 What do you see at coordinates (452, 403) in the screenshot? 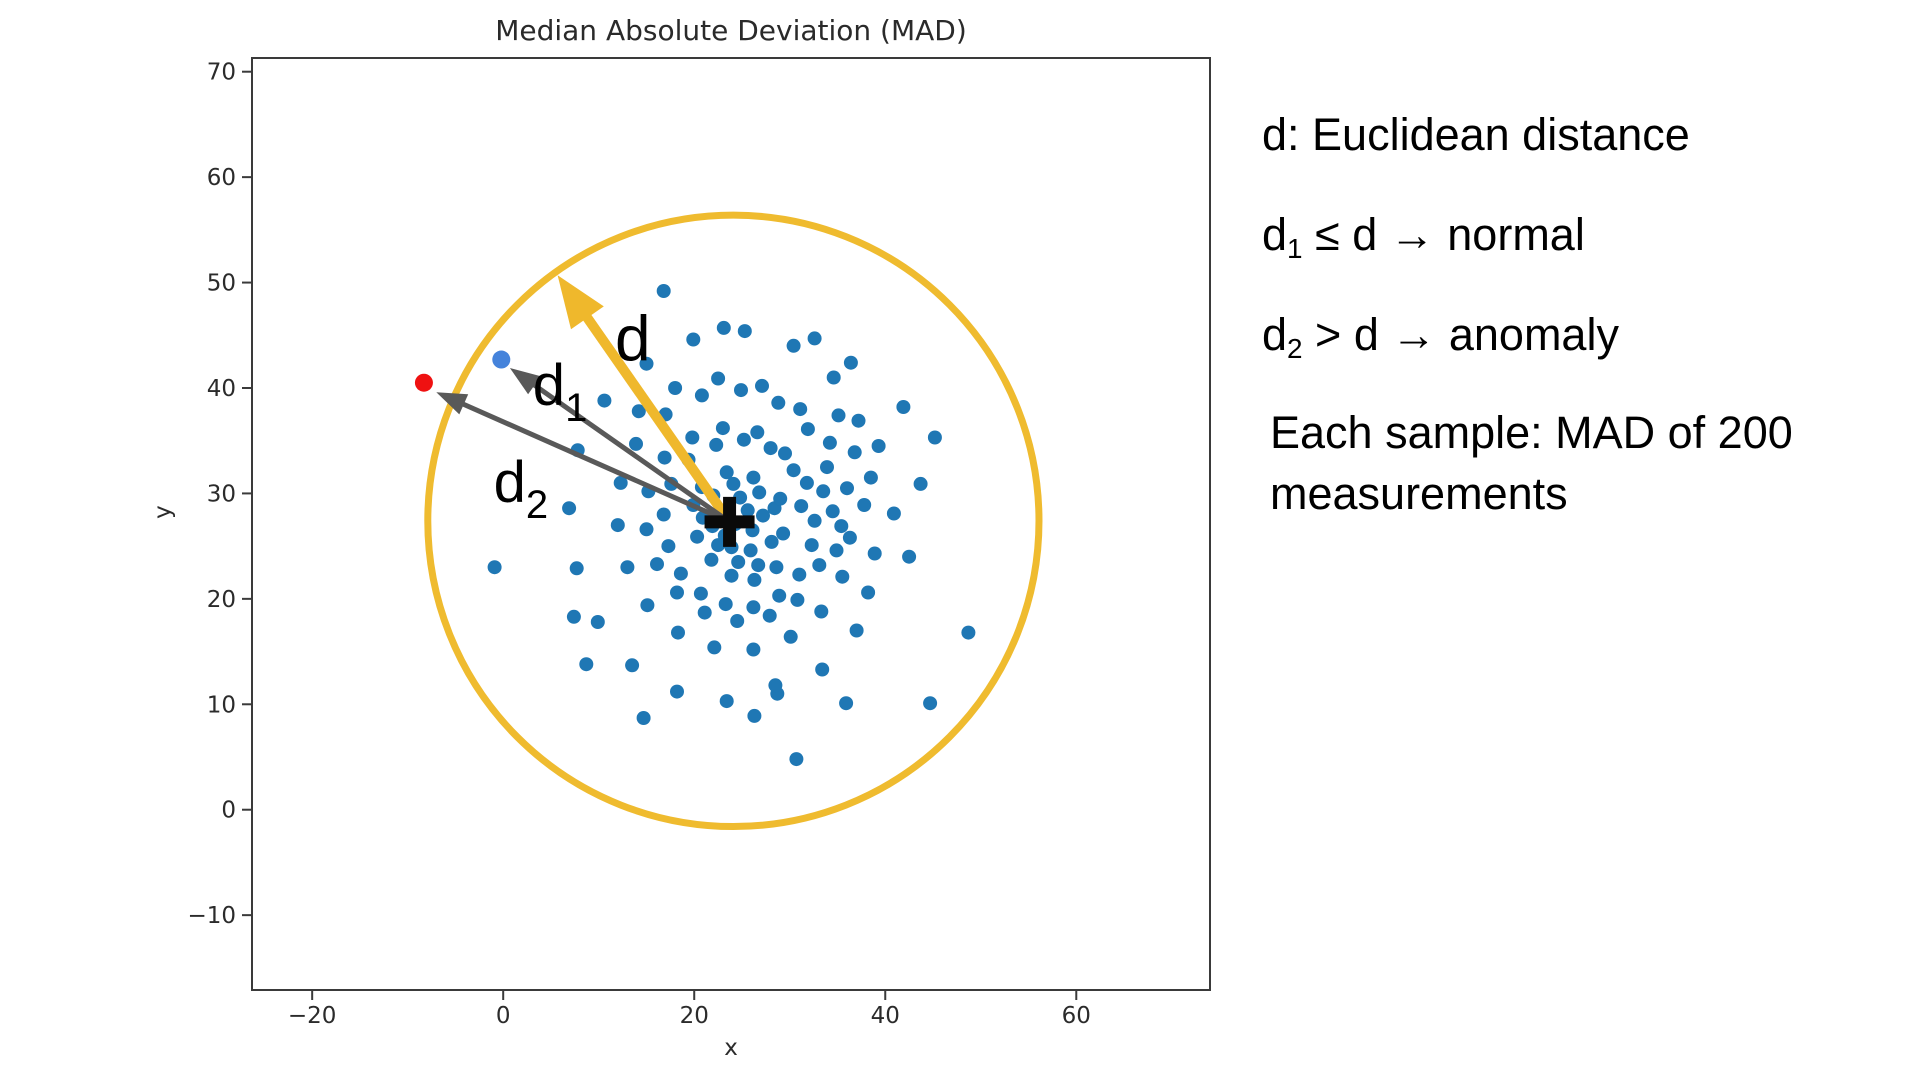
I see `d2-arrow-head` at bounding box center [452, 403].